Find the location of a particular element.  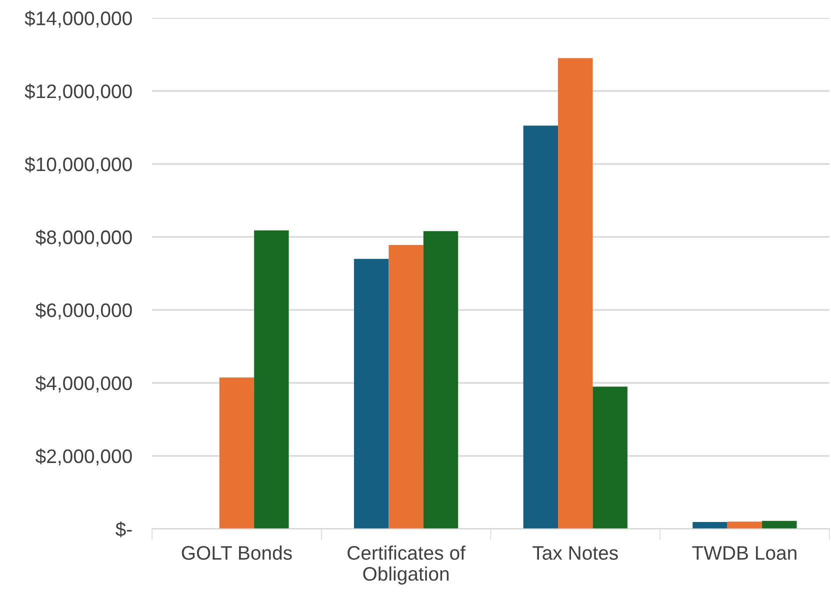

y-tick-label: $14,000,000 is located at coordinates (78, 19).